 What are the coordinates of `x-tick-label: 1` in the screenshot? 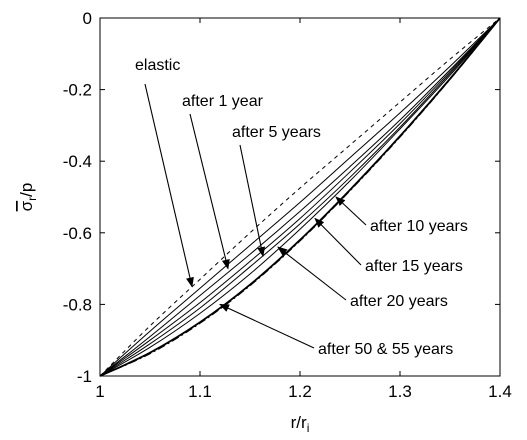 It's located at (99, 391).